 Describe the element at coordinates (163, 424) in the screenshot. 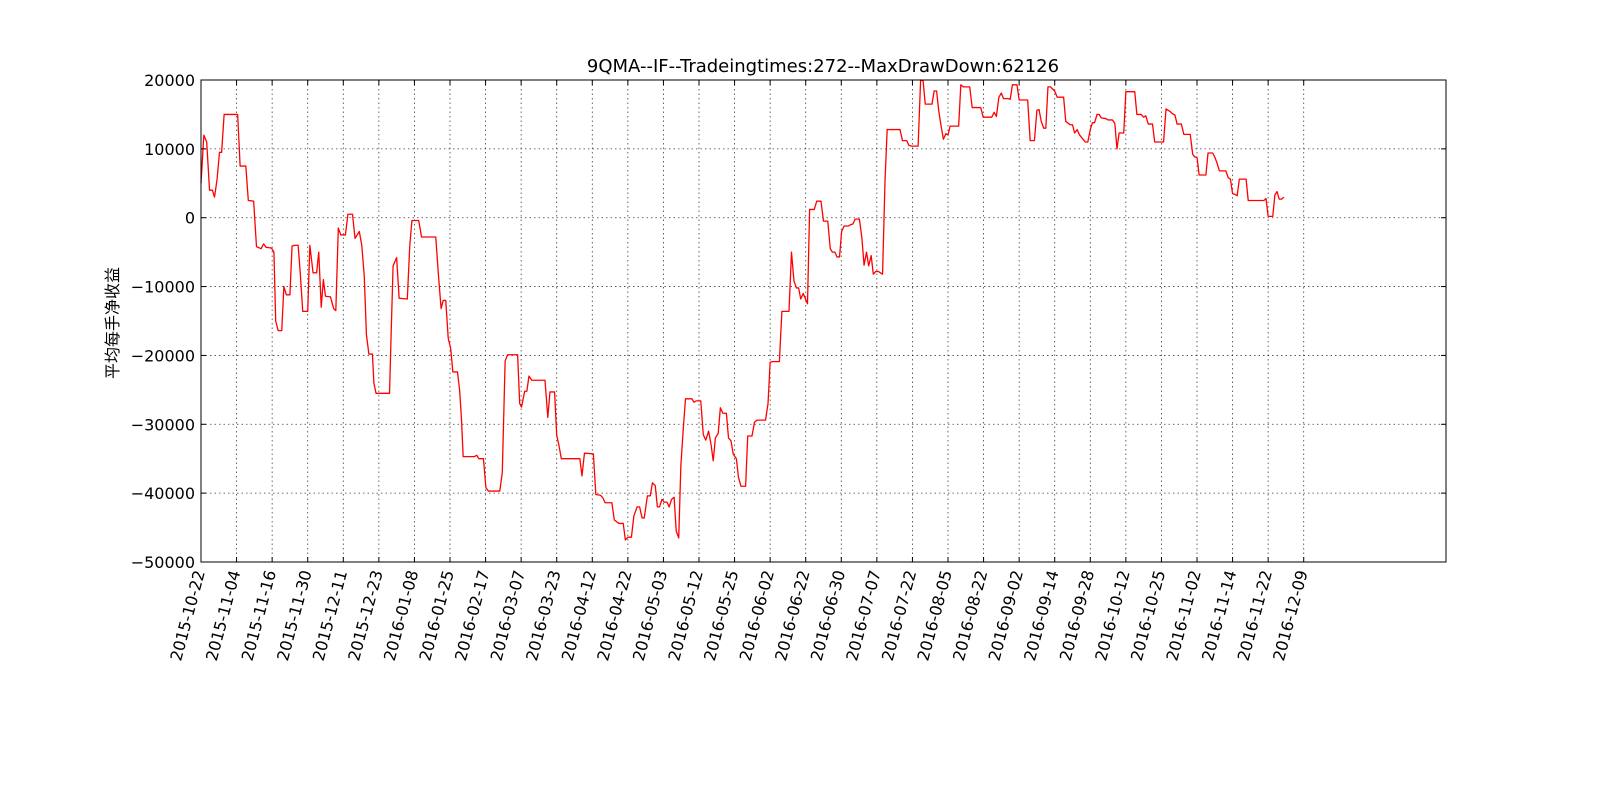

I see `y-tick-label: −30000` at that location.